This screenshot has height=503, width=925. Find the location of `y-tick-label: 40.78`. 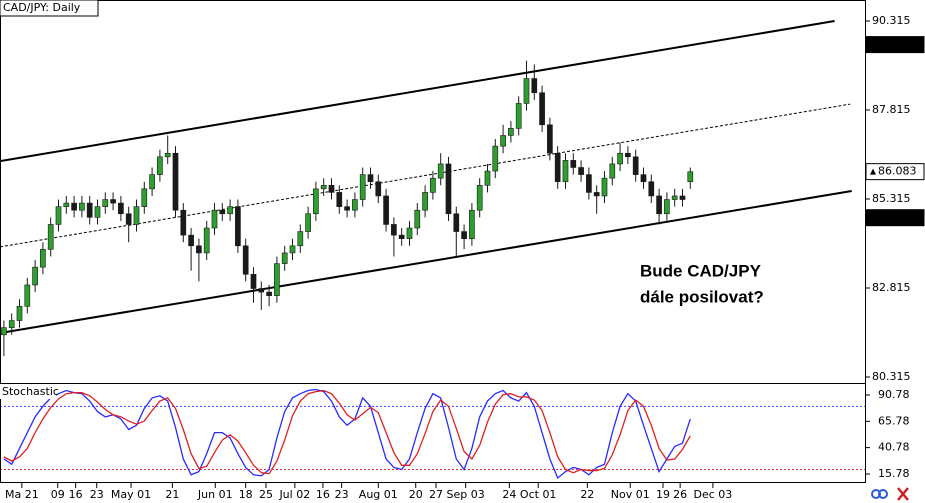

y-tick-label: 40.78 is located at coordinates (894, 447).